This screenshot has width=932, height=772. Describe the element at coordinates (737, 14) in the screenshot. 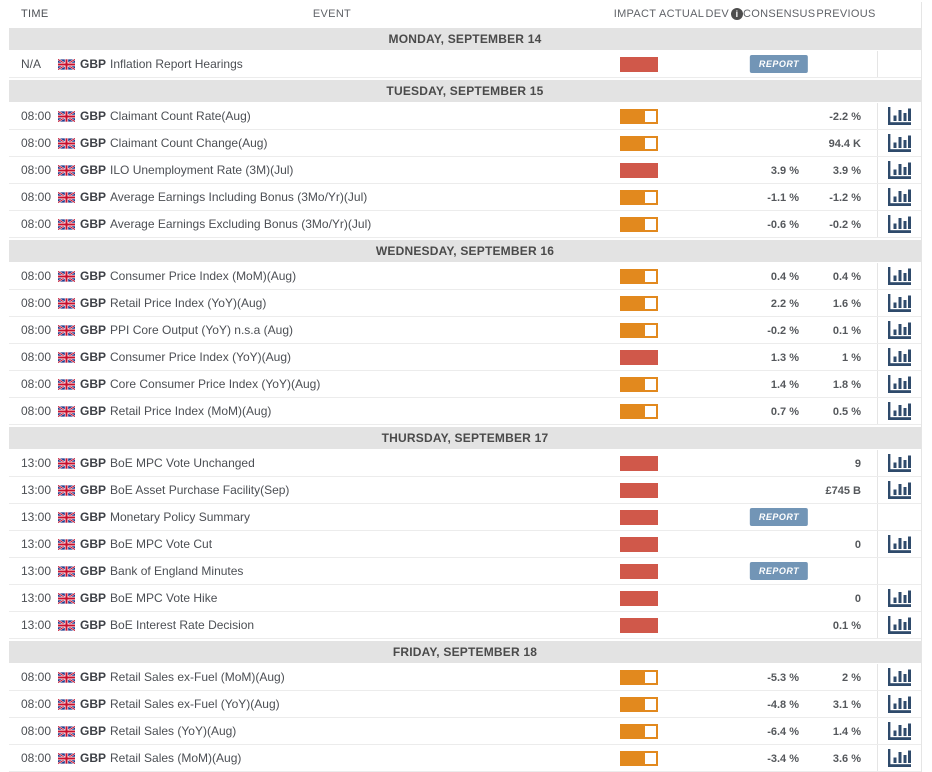

I see `info-icon: i` at that location.